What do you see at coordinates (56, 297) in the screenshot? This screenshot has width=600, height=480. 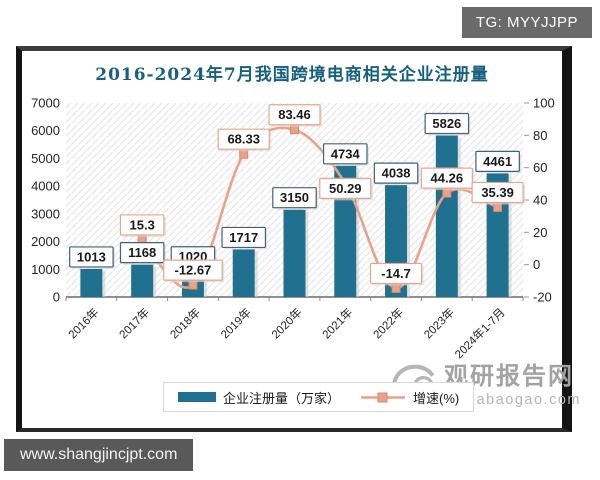 I see `left-axis-tick-label: 0` at bounding box center [56, 297].